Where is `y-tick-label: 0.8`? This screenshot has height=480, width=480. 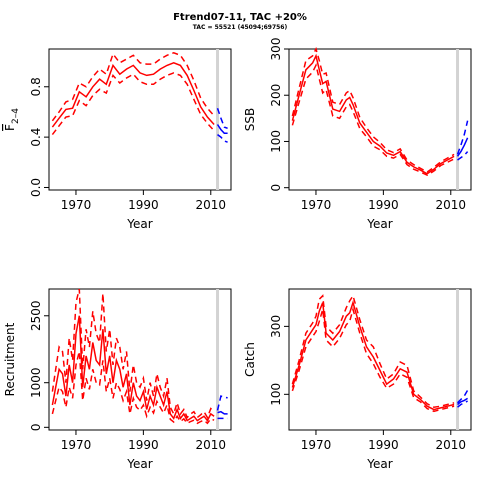 y-tick-label: 0.8 is located at coordinates (36, 86).